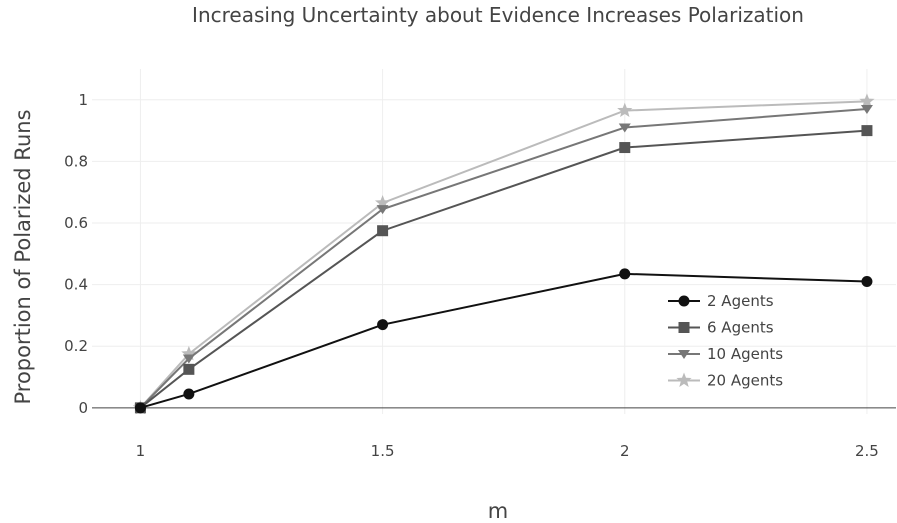 The image size is (897, 523). I want to click on legend-label: 20 Agents, so click(745, 381).